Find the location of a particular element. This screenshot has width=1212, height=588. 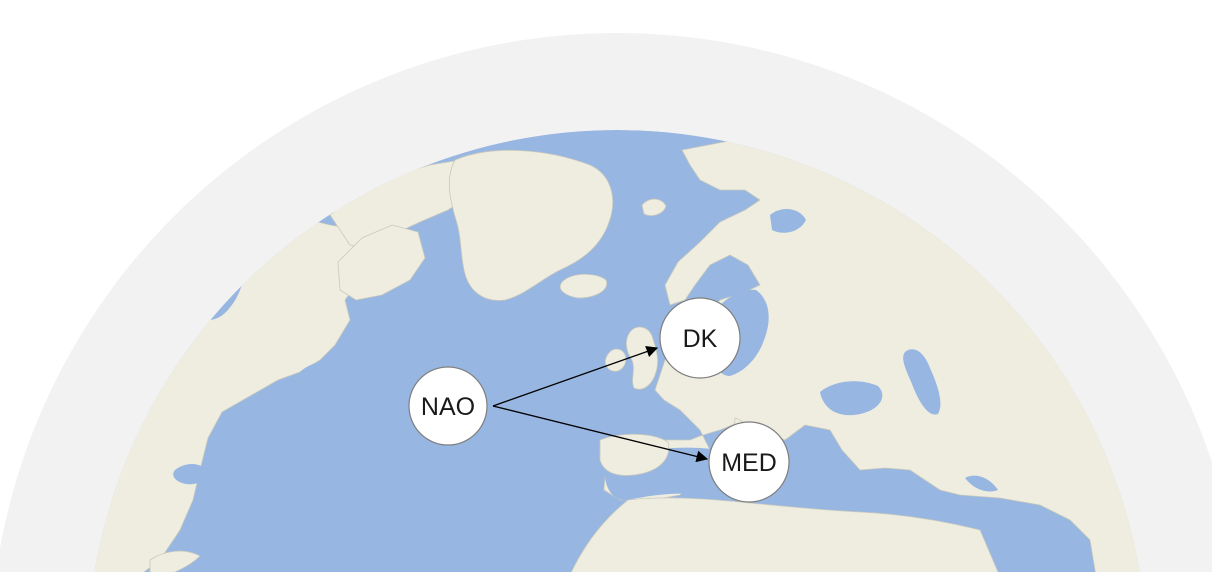

edge-nao-dk is located at coordinates (575, 376).